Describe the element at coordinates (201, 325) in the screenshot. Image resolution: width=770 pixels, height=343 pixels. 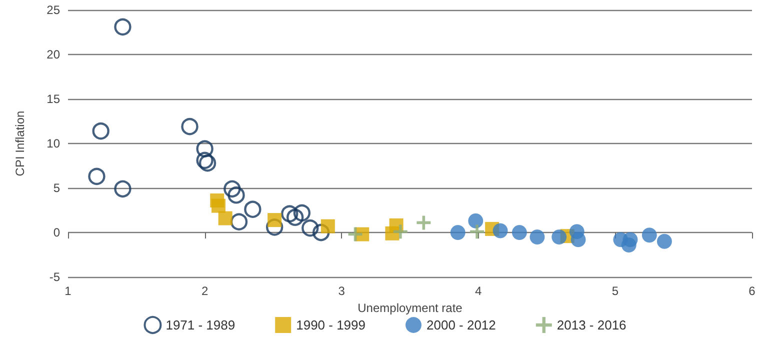
I see `legend-label: 1971 - 1989` at that location.